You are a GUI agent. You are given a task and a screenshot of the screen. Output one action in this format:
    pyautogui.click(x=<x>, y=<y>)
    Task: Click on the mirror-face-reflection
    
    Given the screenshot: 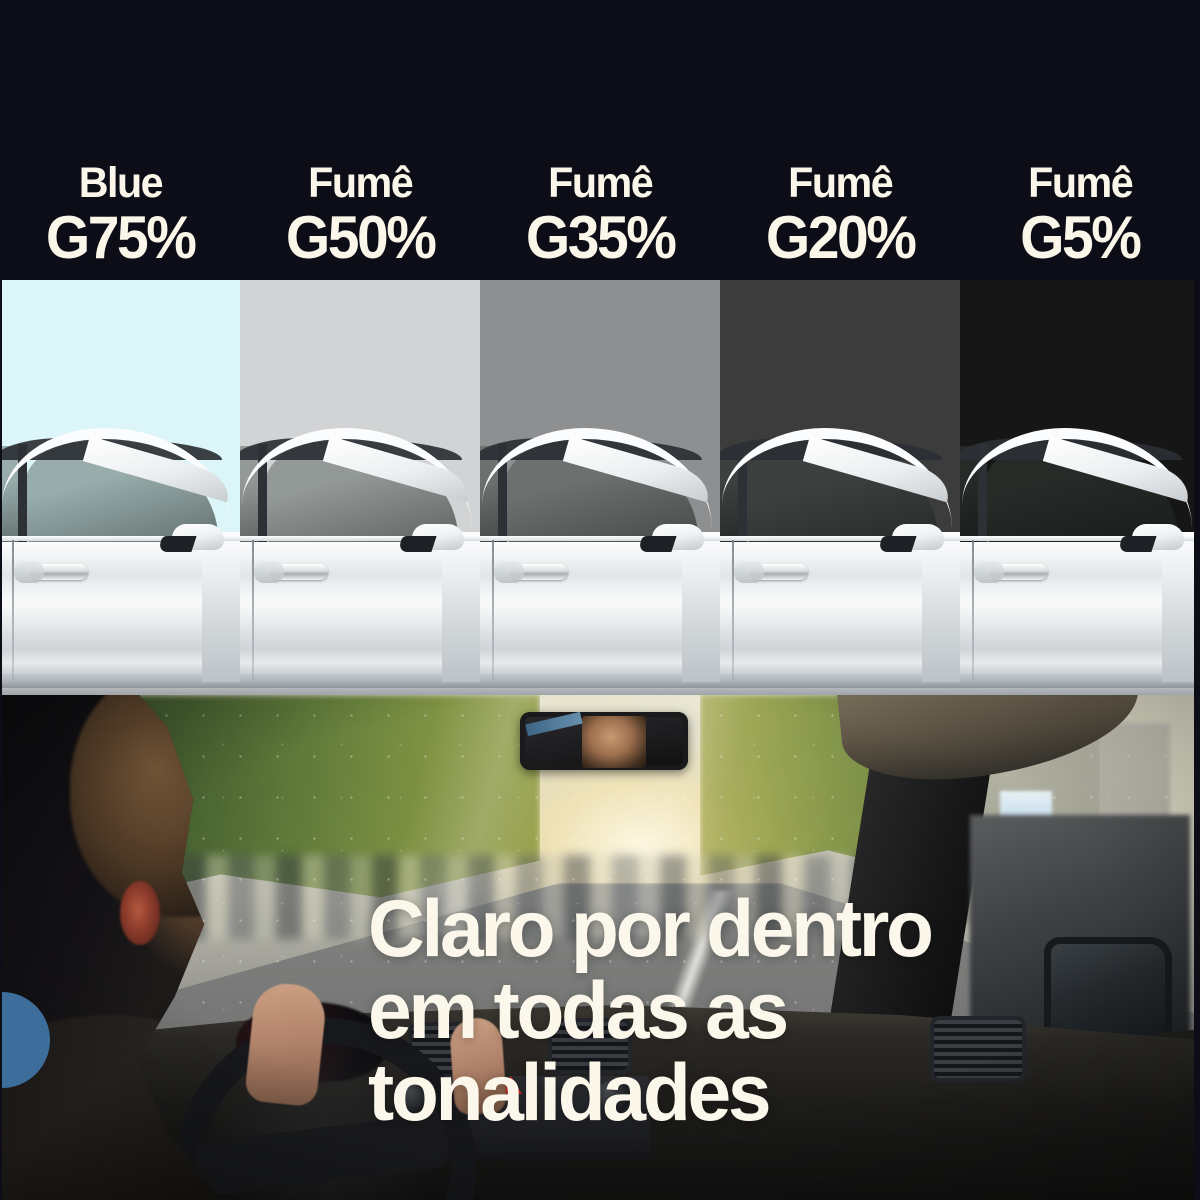 What is the action you would take?
    pyautogui.click(x=614, y=742)
    